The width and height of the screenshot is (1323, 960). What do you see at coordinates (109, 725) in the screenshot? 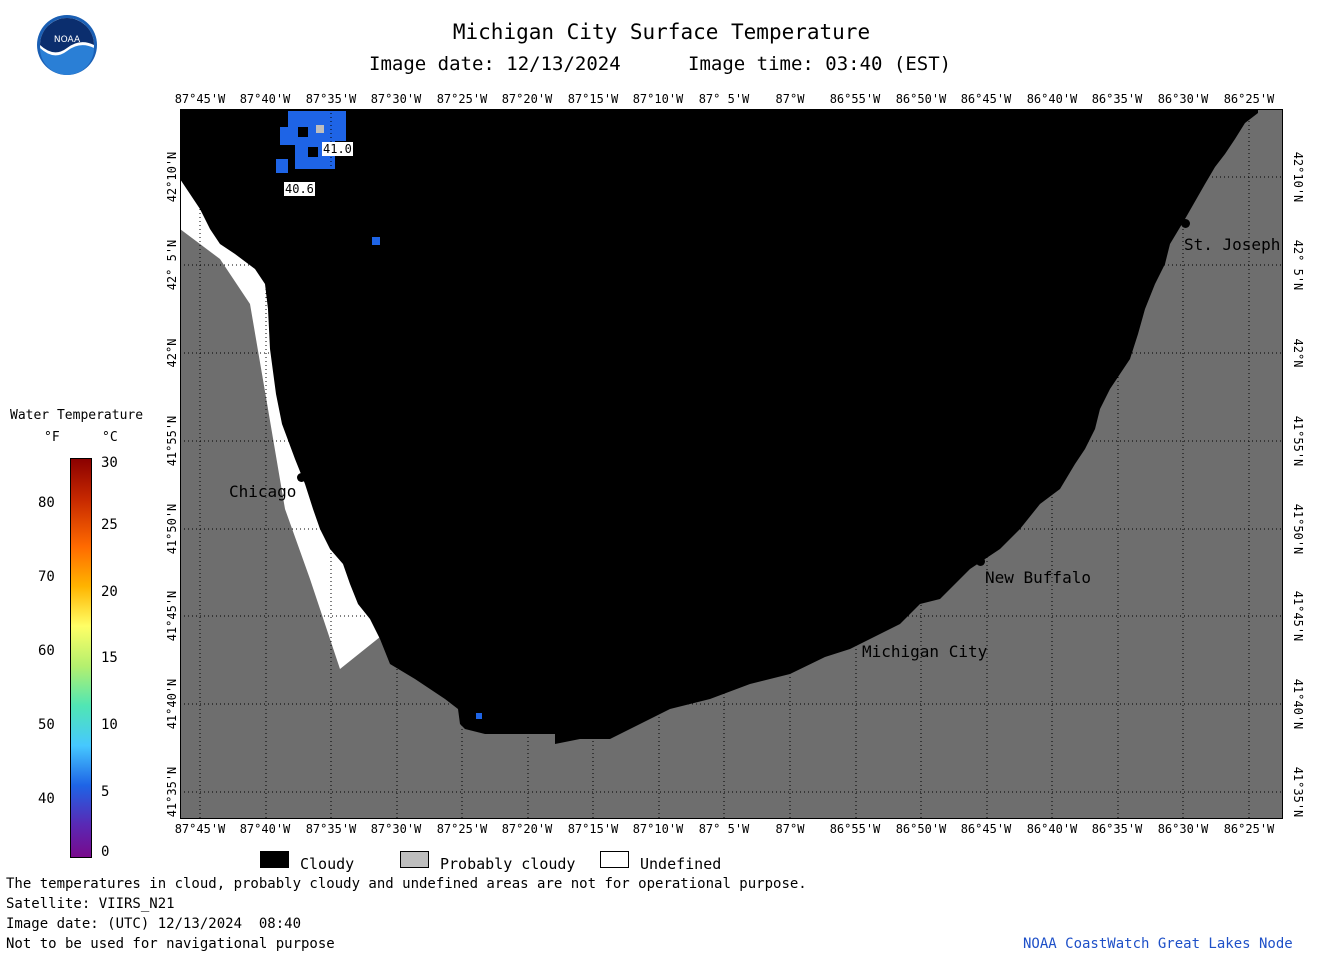
I see `colorbar-tick-c: 10` at bounding box center [109, 725].